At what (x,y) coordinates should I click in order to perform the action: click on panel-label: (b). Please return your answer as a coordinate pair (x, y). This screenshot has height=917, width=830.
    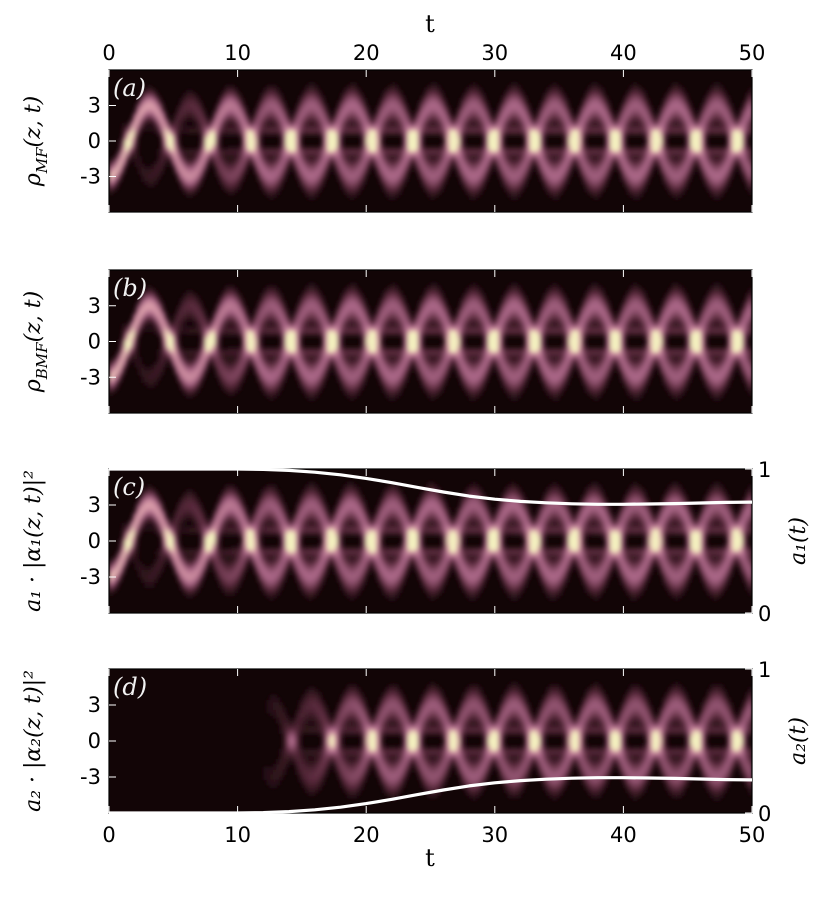
    Looking at the image, I should click on (130, 288).